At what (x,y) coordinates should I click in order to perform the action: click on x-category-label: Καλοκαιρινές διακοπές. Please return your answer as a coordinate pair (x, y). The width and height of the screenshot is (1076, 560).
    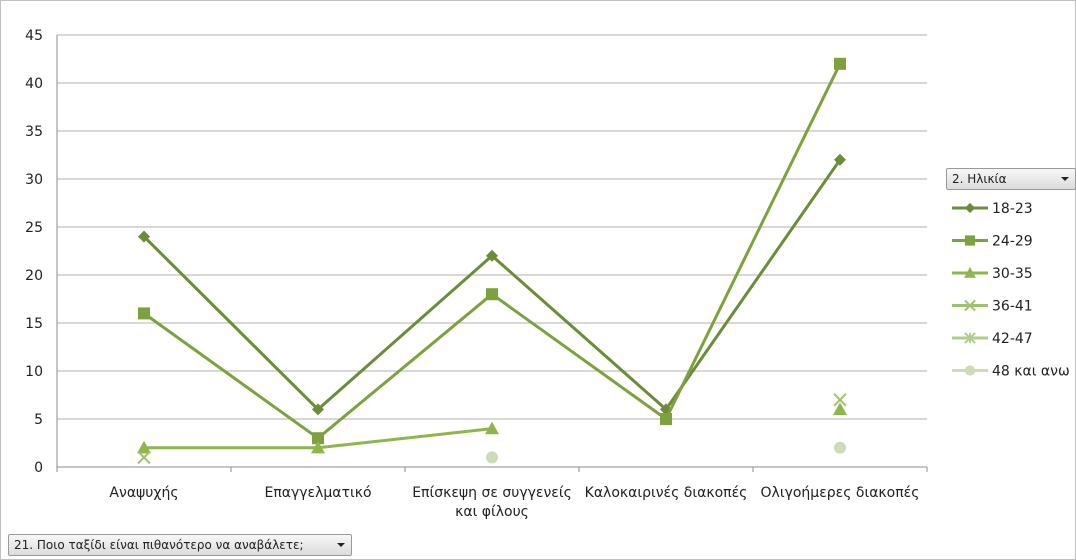
    Looking at the image, I should click on (666, 493).